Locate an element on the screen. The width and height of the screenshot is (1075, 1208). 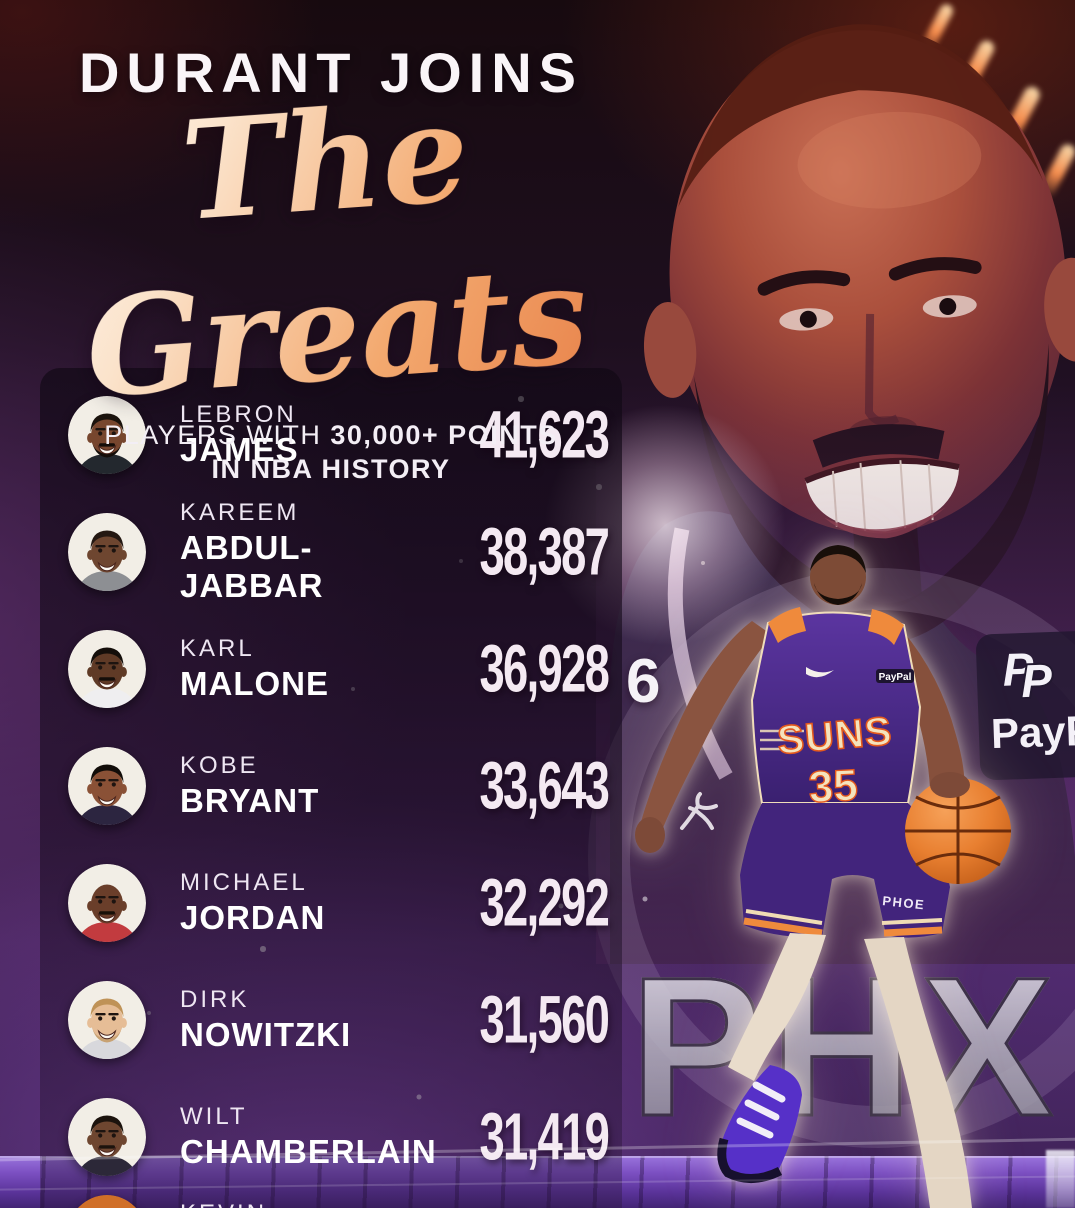
background-jersey-number: 6 is located at coordinates (643, 681).